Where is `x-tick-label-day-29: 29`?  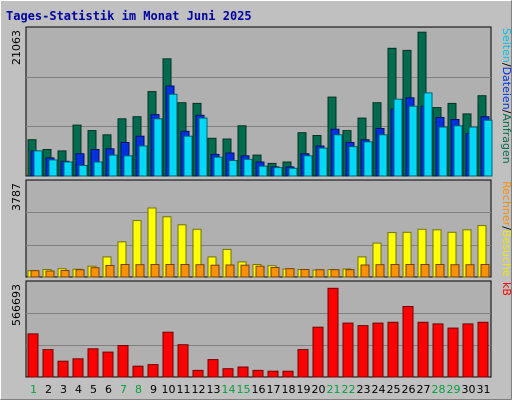
x-tick-label-day-29: 29 is located at coordinates (454, 389).